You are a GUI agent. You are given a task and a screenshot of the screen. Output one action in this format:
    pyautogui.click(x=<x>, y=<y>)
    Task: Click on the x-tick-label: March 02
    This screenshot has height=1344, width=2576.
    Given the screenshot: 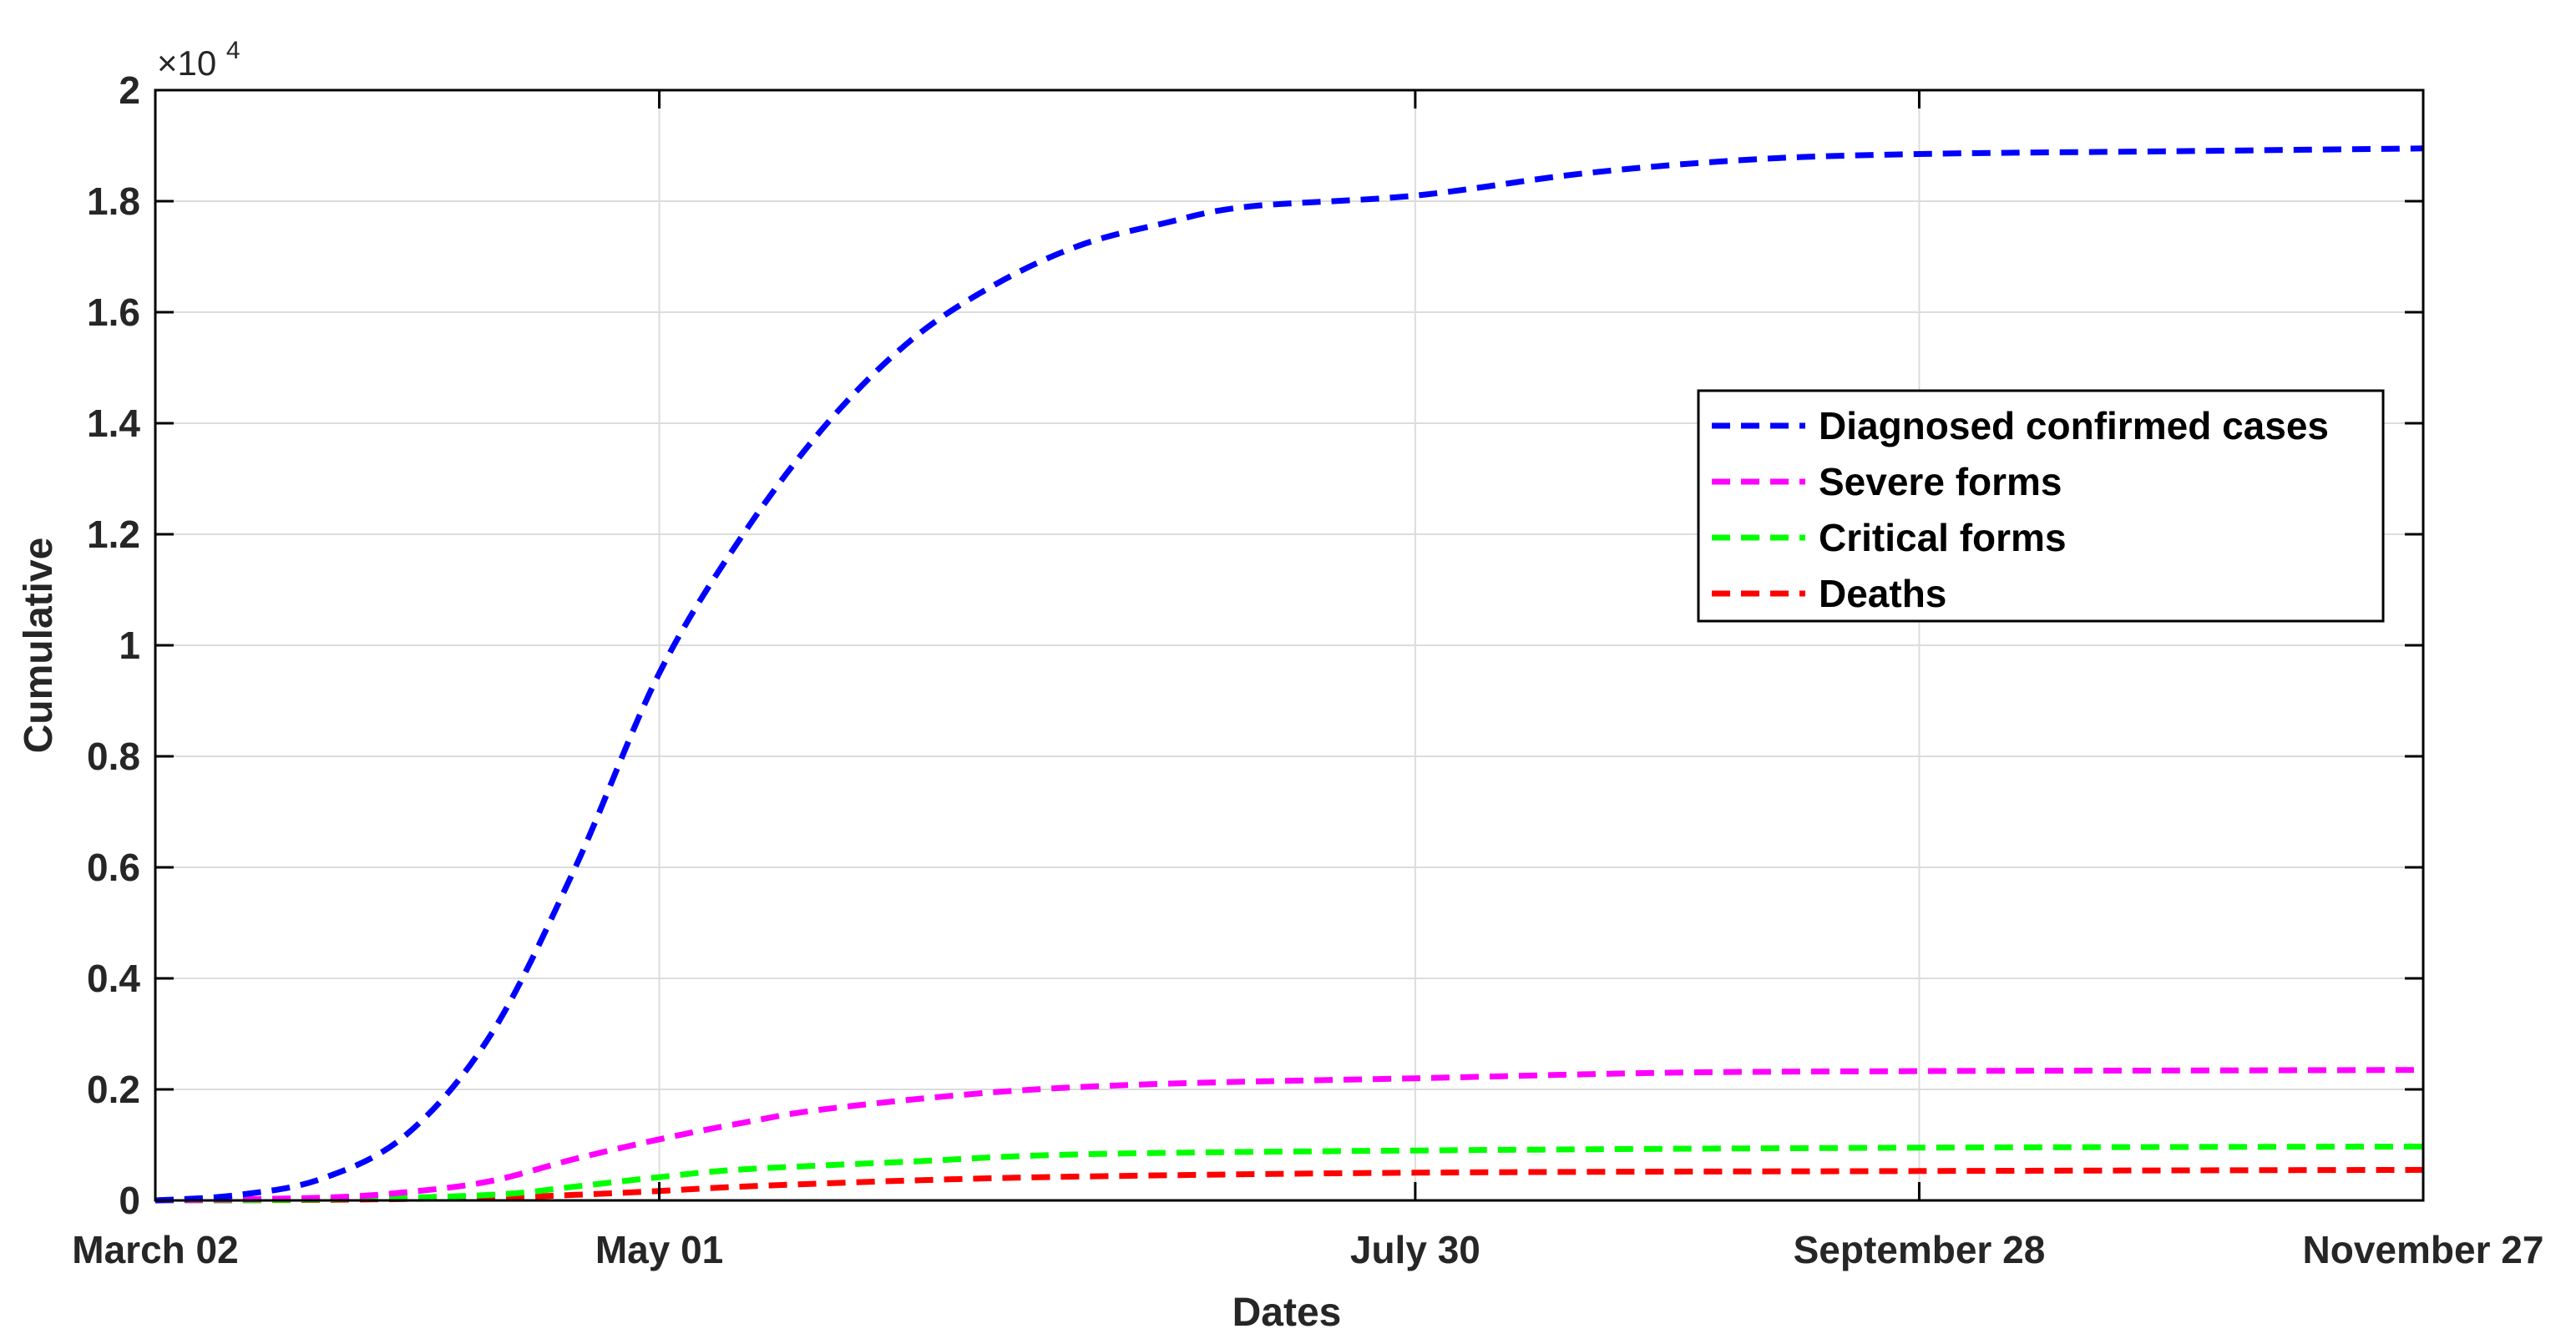 What is the action you would take?
    pyautogui.click(x=155, y=1249)
    